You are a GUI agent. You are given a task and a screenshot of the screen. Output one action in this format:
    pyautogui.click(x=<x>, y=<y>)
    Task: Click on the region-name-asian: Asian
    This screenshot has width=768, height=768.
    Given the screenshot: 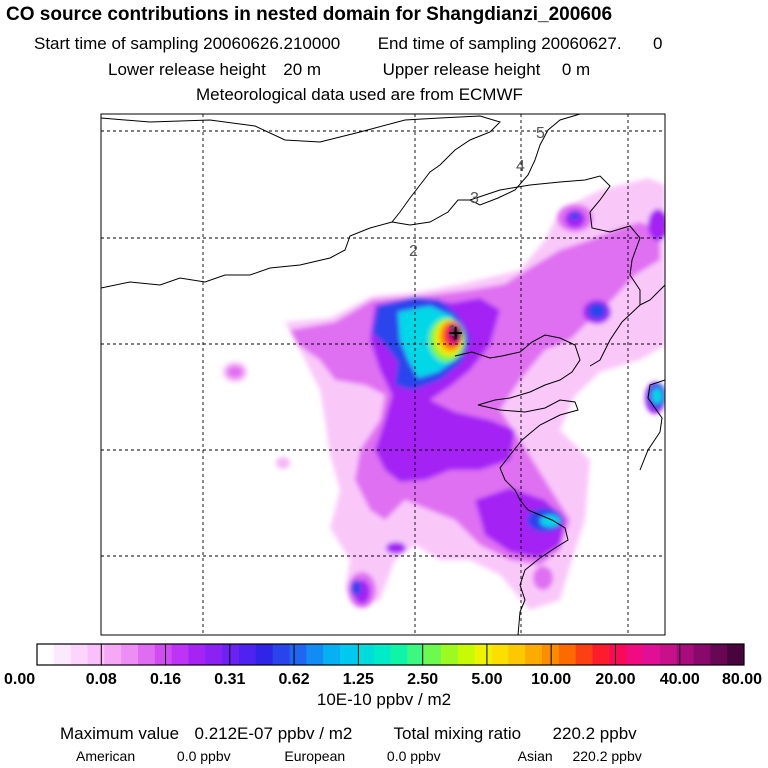 What is the action you would take?
    pyautogui.click(x=535, y=756)
    